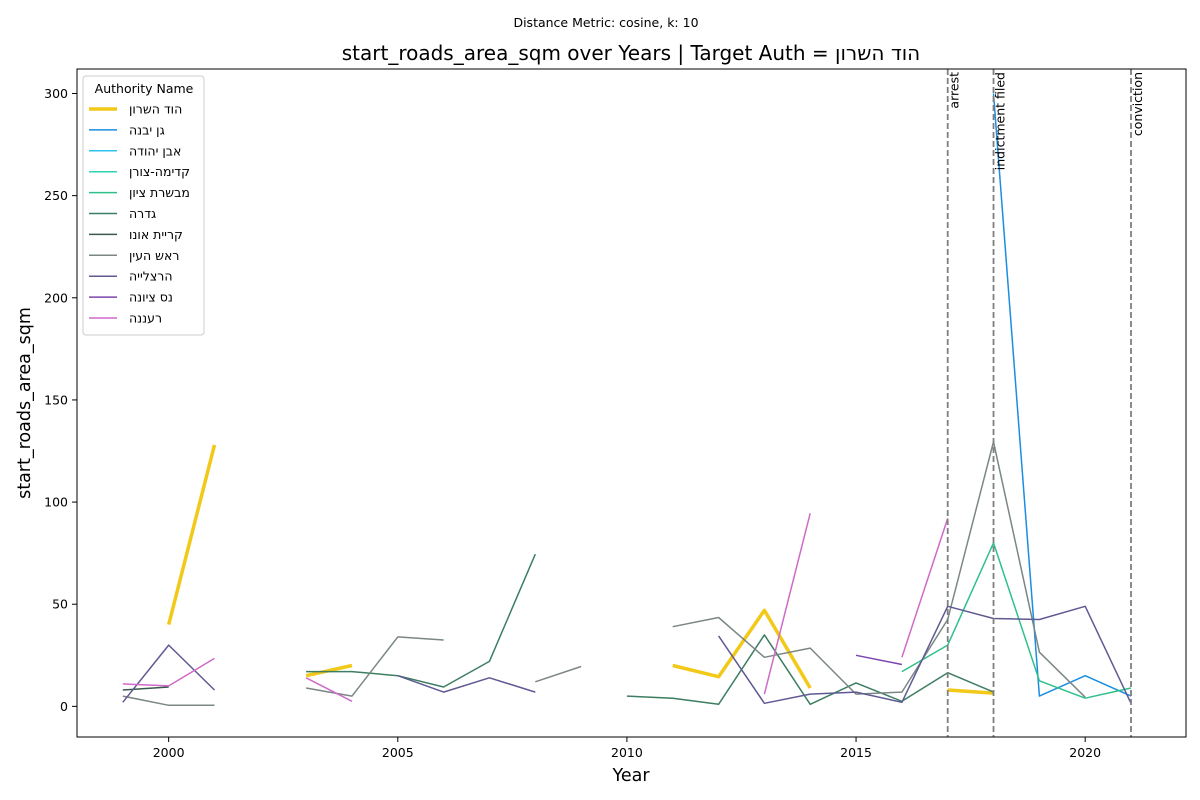  What do you see at coordinates (1085, 752) in the screenshot?
I see `x-tick-label-4: 2020` at bounding box center [1085, 752].